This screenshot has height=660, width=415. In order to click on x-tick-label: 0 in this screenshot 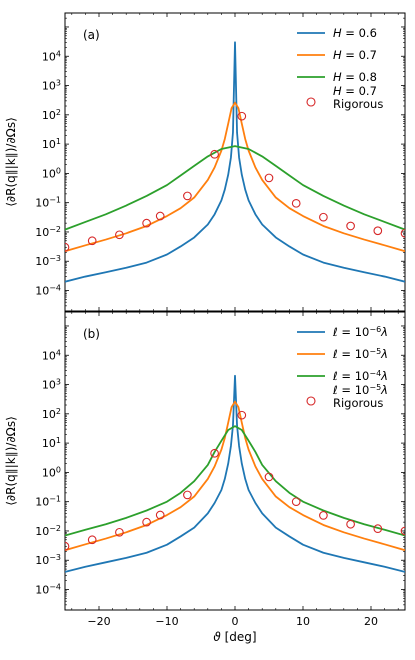, I will do `click(235, 621)`.